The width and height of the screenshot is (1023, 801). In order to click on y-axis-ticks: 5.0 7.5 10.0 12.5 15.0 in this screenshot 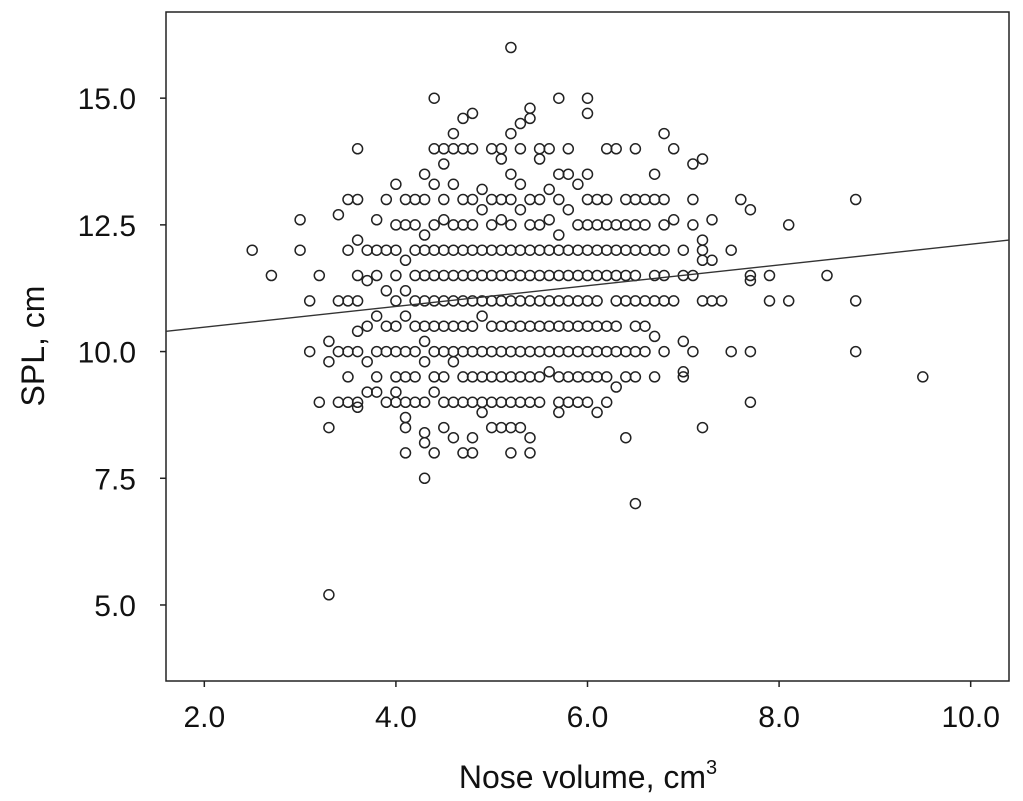, I will do `click(122, 353)`.